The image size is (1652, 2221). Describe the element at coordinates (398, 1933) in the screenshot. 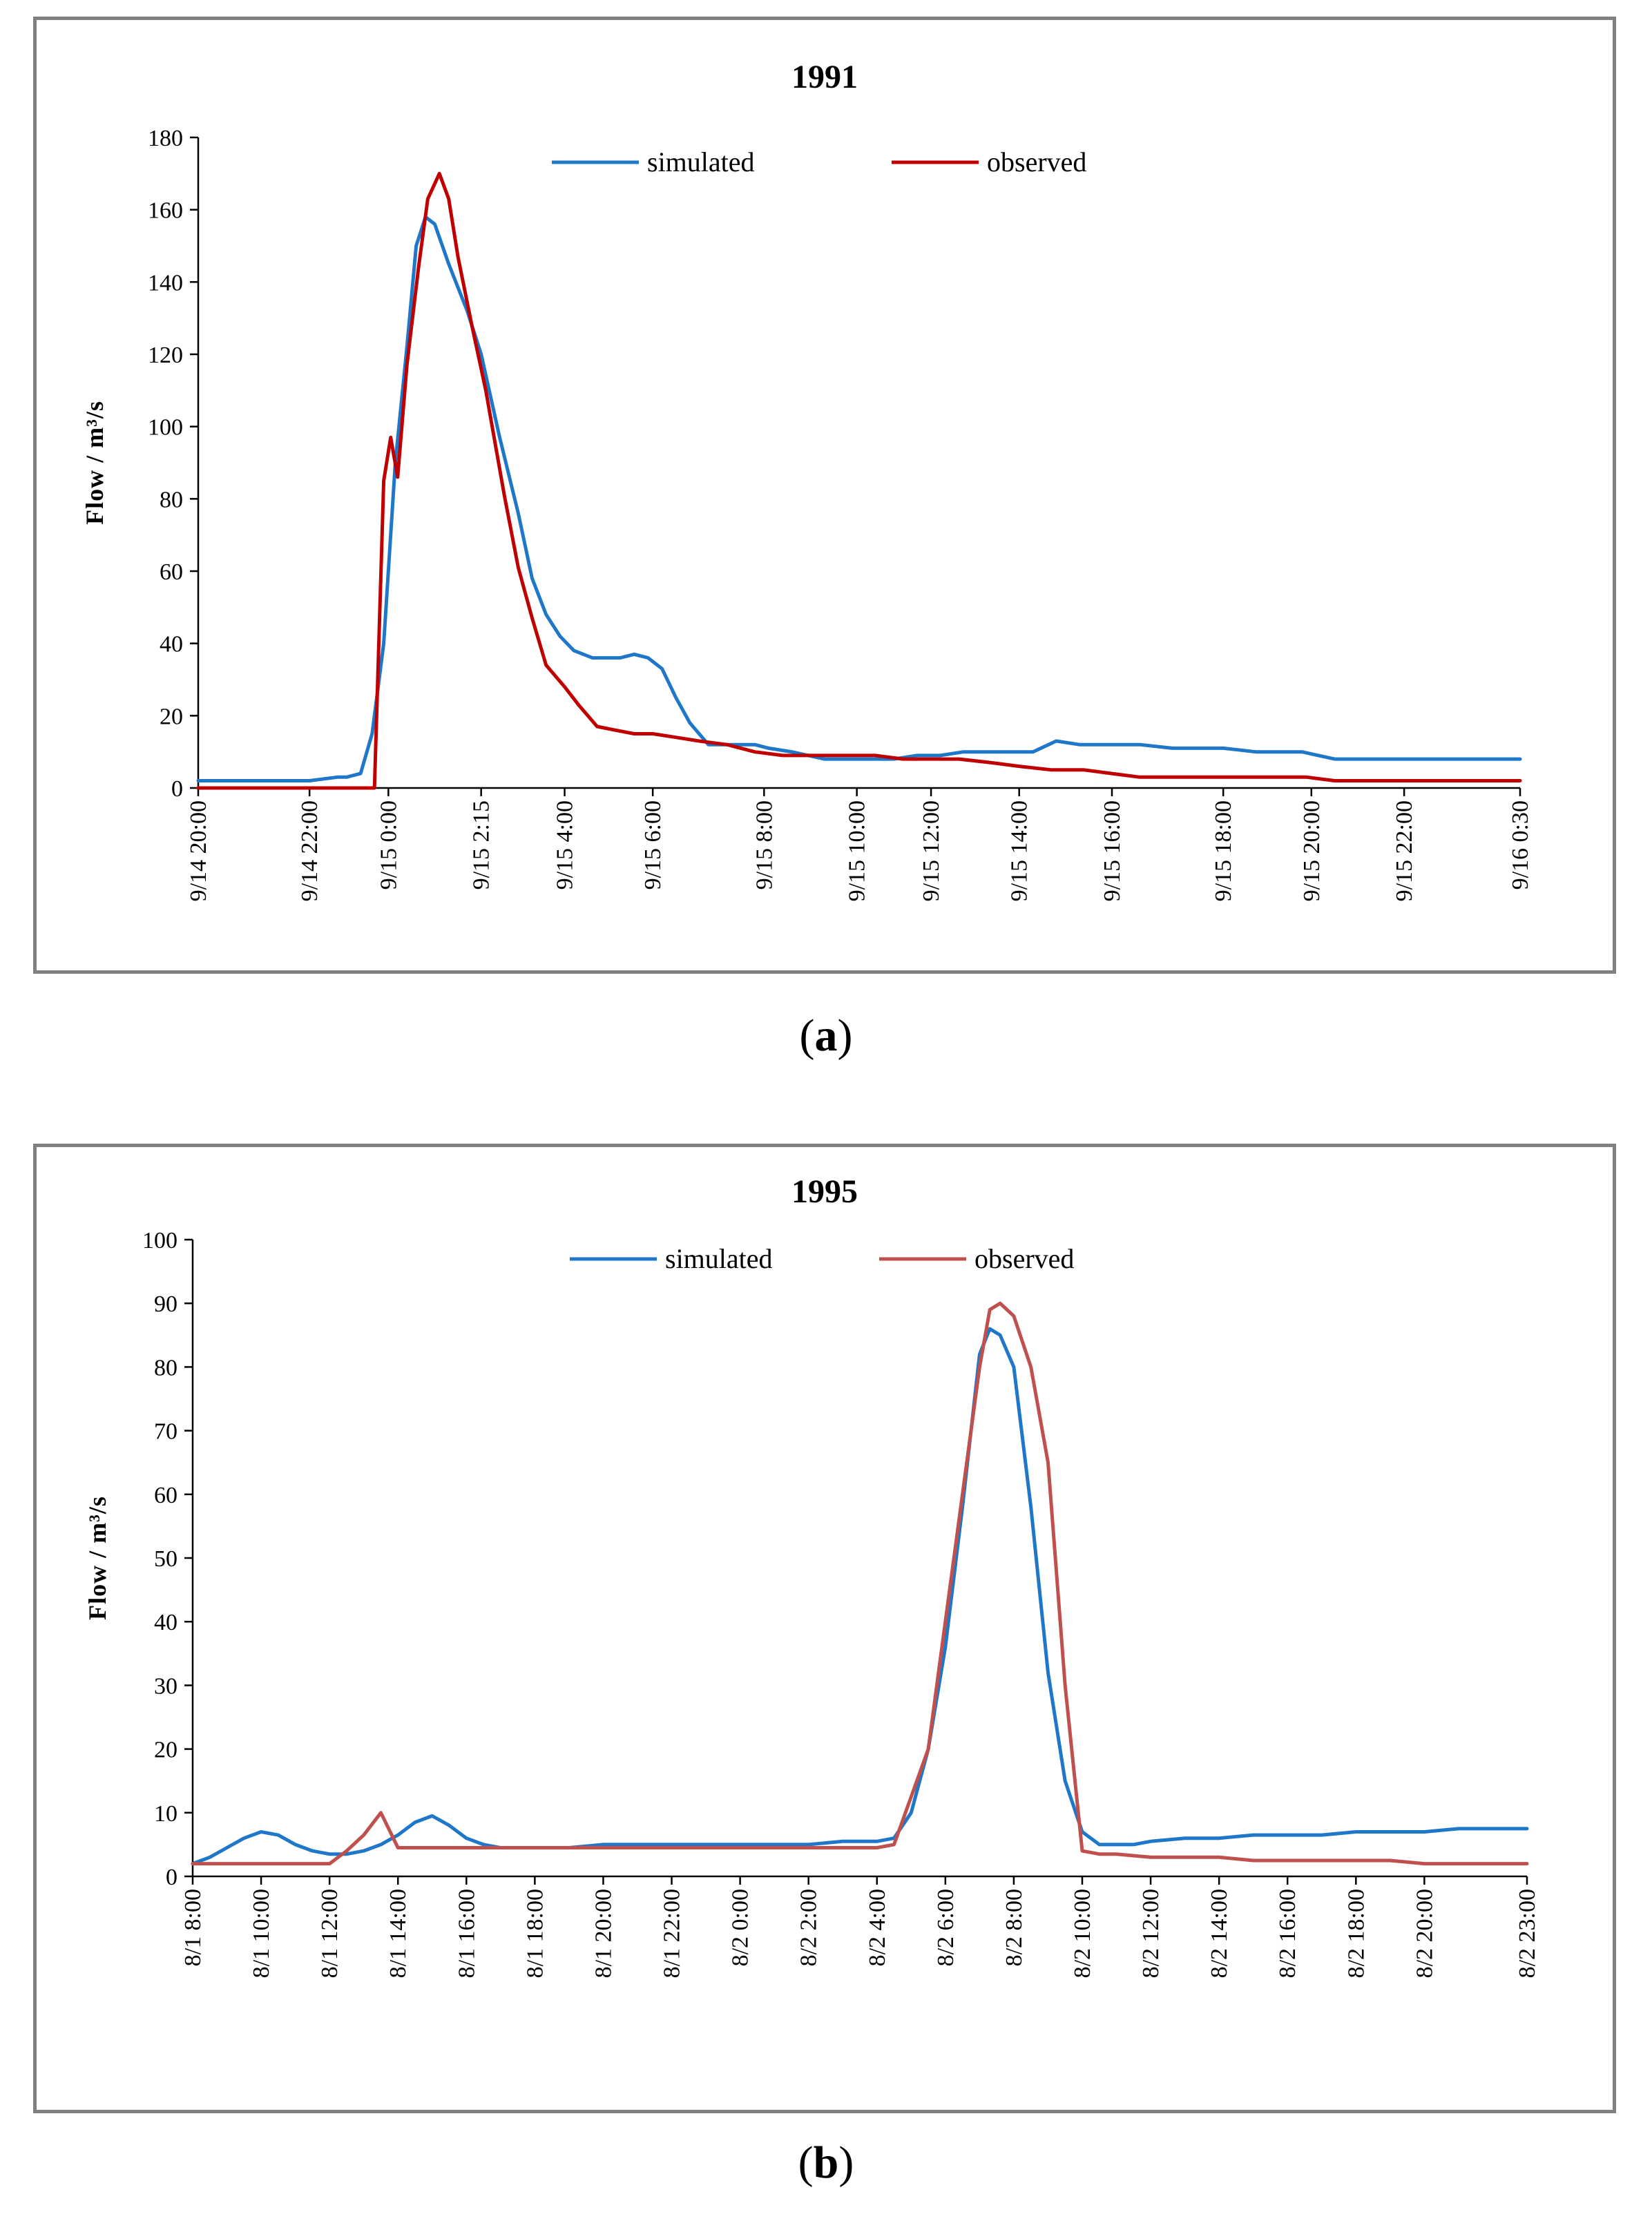

I see `x-tick-label: 8/1 14:00` at that location.